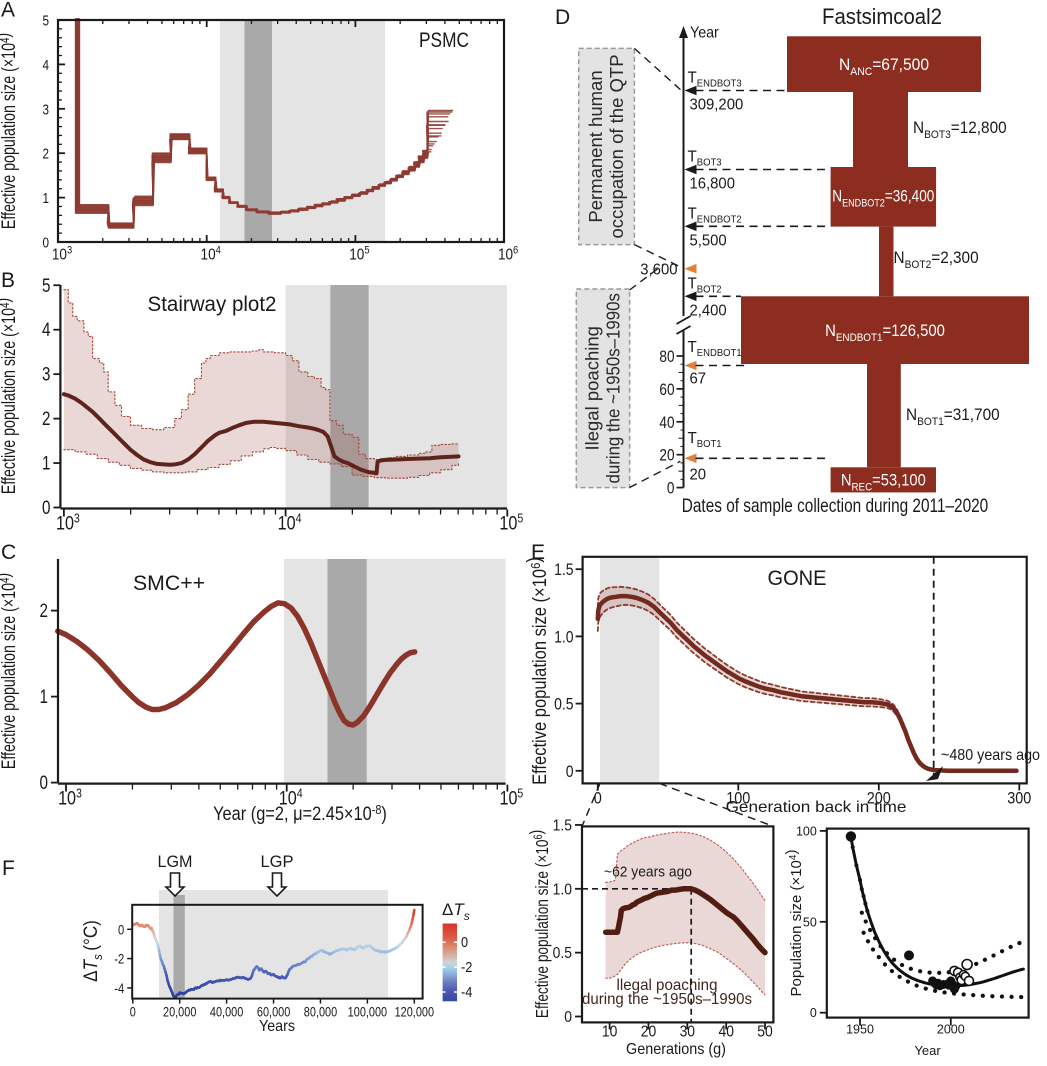 The image size is (1047, 1066). I want to click on svg-text: 2,400, so click(708, 311).